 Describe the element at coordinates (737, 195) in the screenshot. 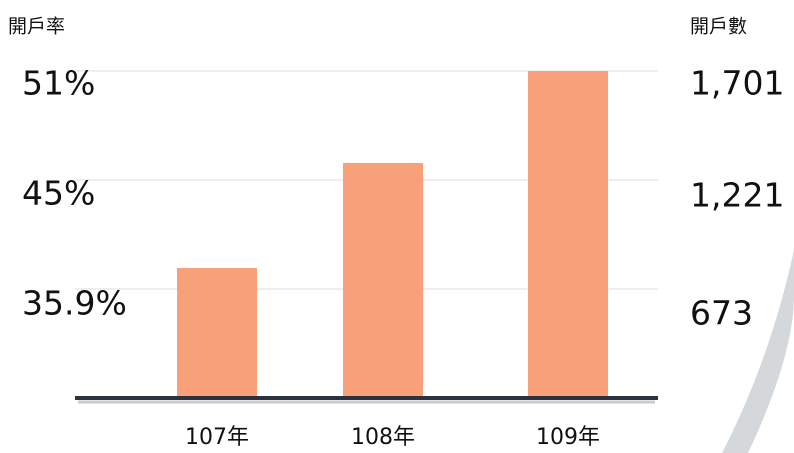

I see `count-label: 1,221` at that location.